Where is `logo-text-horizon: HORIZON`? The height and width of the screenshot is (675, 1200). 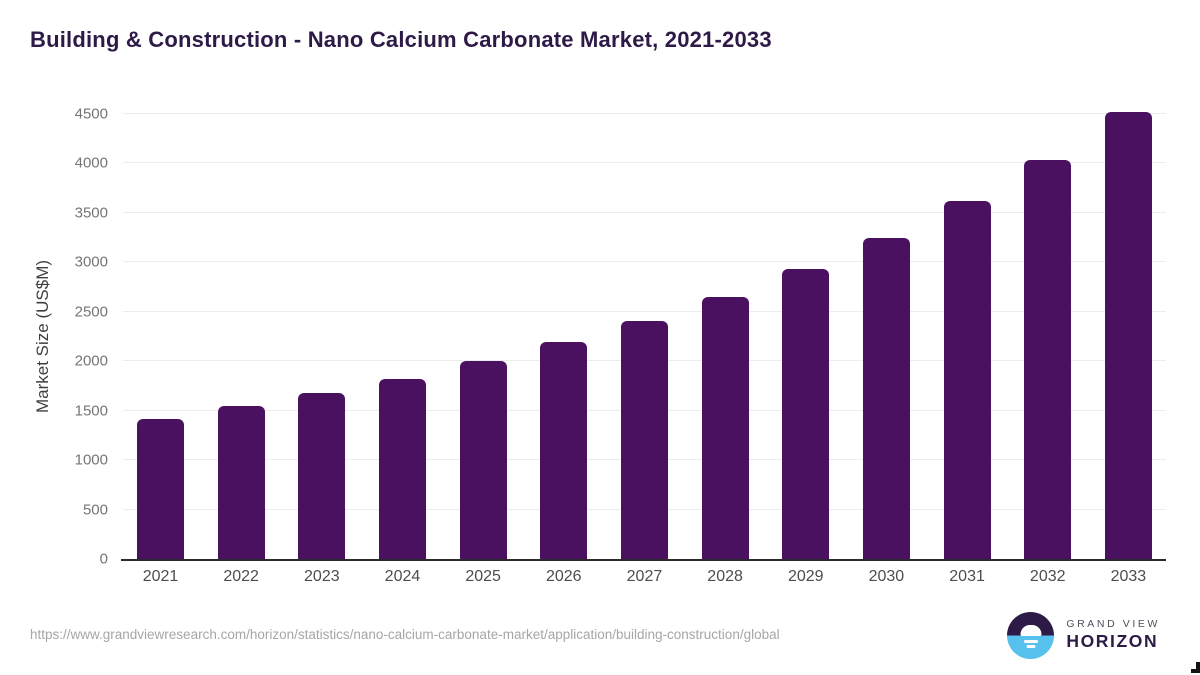 logo-text-horizon: HORIZON is located at coordinates (1112, 641).